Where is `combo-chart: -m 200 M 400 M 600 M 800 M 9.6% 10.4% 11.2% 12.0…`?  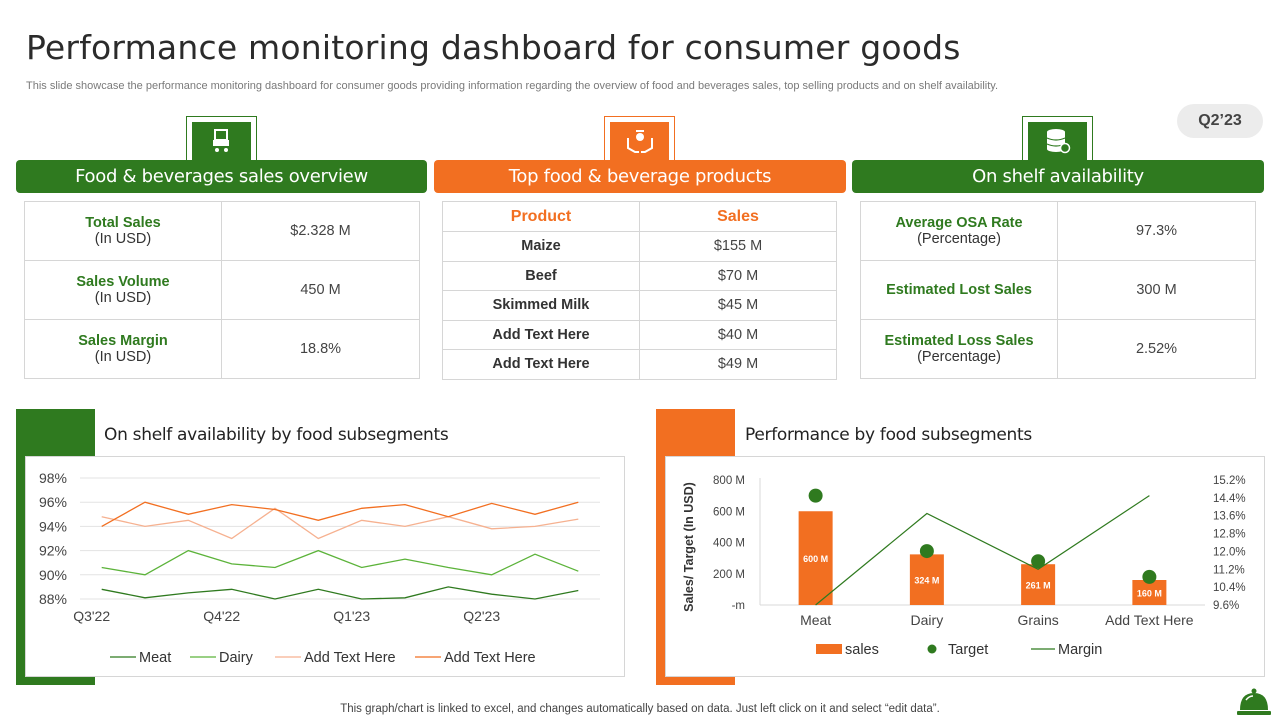 combo-chart: -m 200 M 400 M 600 M 800 M 9.6% 10.4% 11.2% 12.0… is located at coordinates (964, 566).